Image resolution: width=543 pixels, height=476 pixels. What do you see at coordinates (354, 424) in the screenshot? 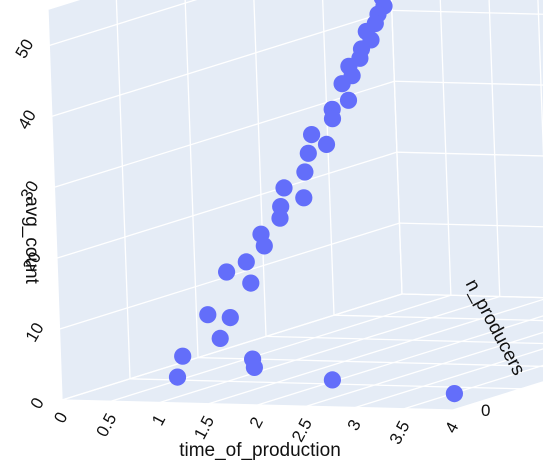
I see `x-tick-label: 3` at bounding box center [354, 424].